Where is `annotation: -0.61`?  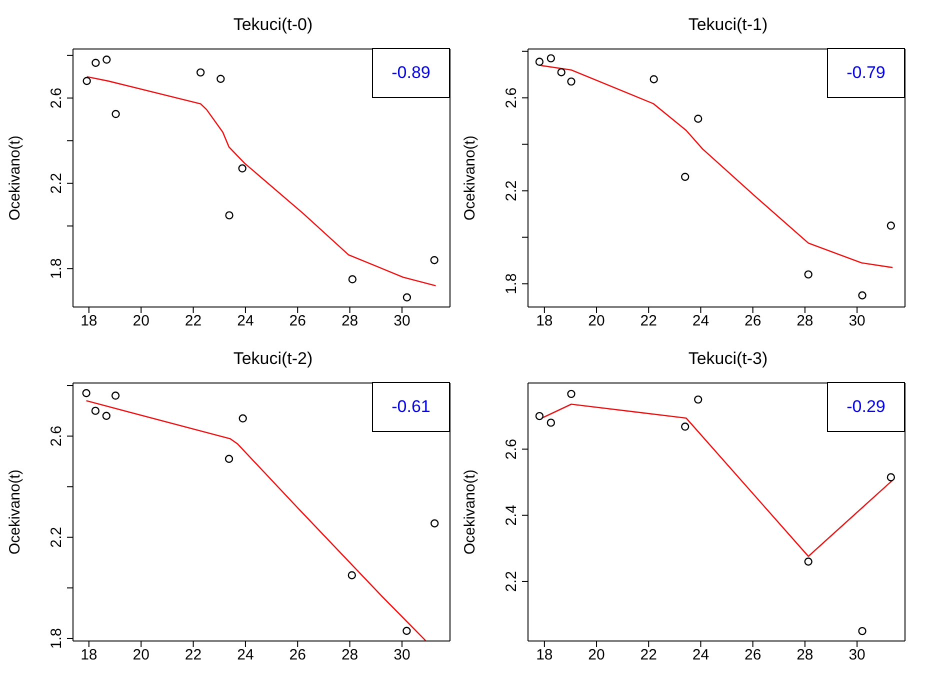 annotation: -0.61 is located at coordinates (411, 407).